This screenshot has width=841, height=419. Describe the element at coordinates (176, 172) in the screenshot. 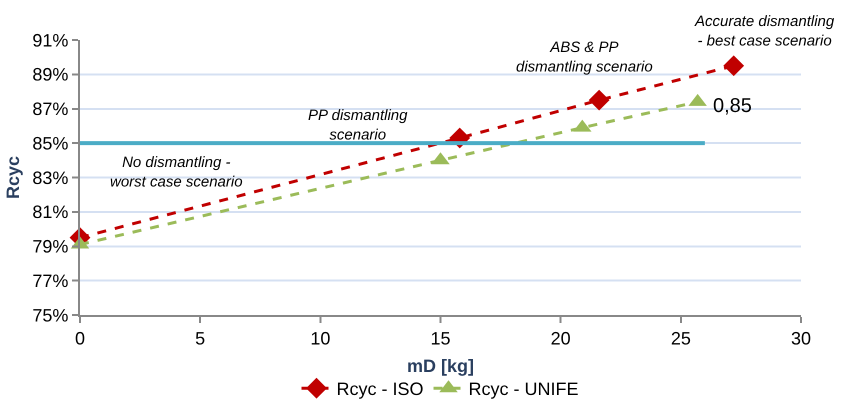

I see `annotation: No dismantling - worst case scenario` at that location.